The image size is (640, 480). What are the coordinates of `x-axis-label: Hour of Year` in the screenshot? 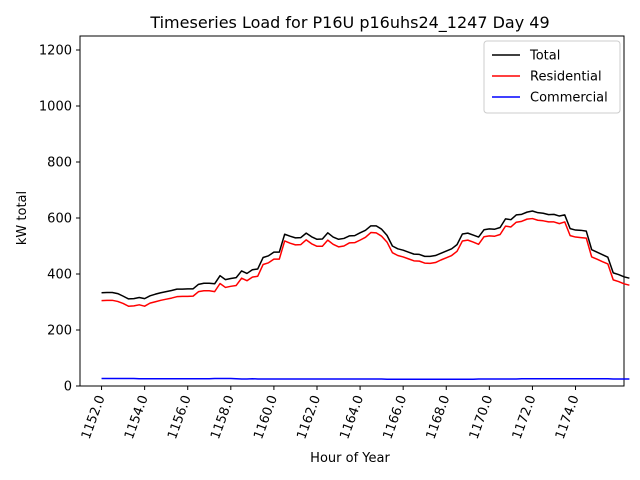 It's located at (350, 458).